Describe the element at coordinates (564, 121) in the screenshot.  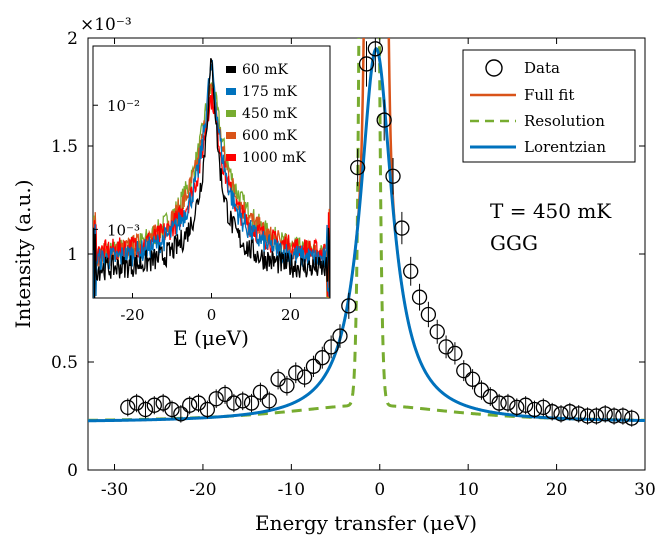
I see `legend-label-resolution: Resolution` at that location.